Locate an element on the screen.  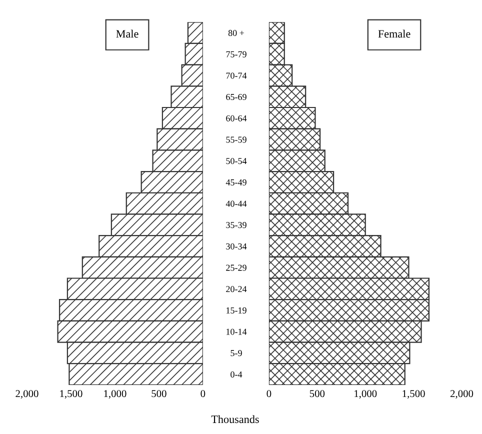
y-tick-label: 30-34 is located at coordinates (236, 246).